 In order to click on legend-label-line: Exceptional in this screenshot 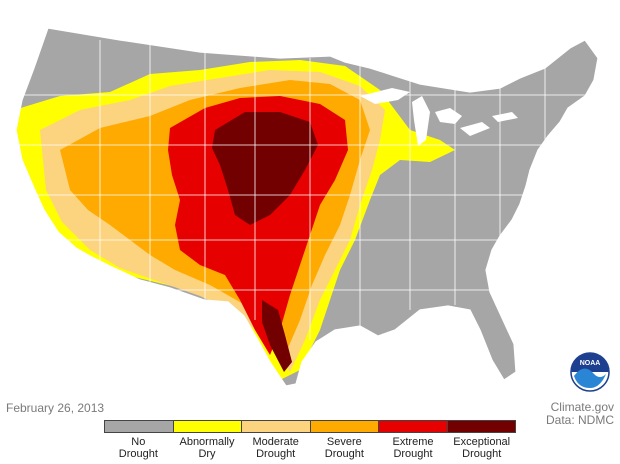, I will do `click(482, 442)`.